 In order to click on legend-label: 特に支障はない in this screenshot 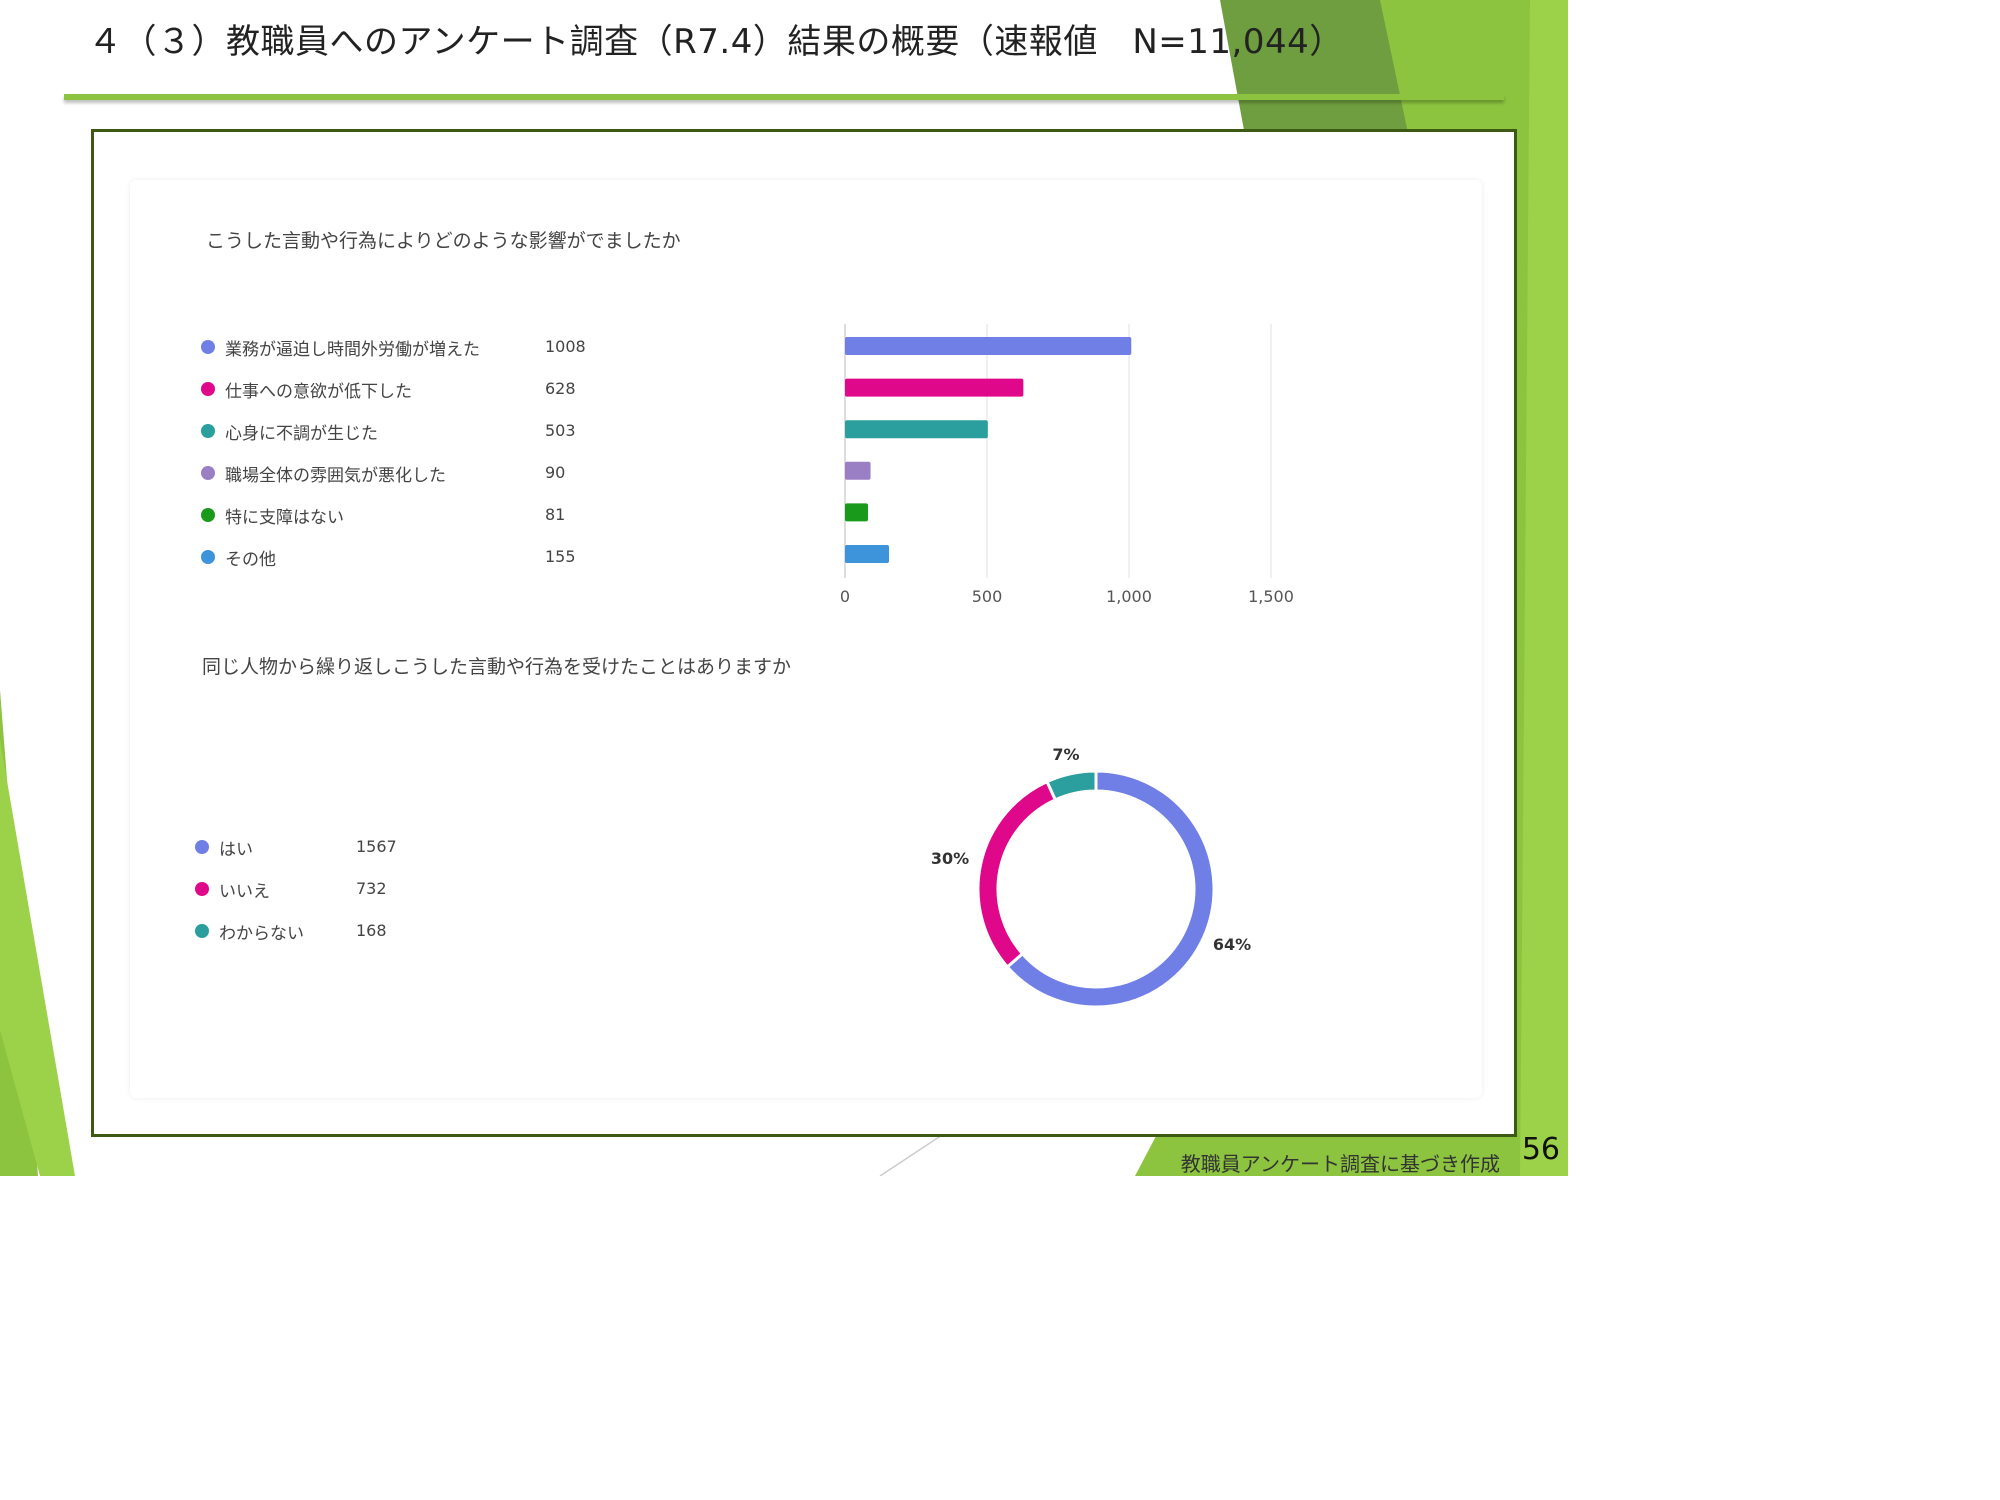, I will do `click(284, 518)`.